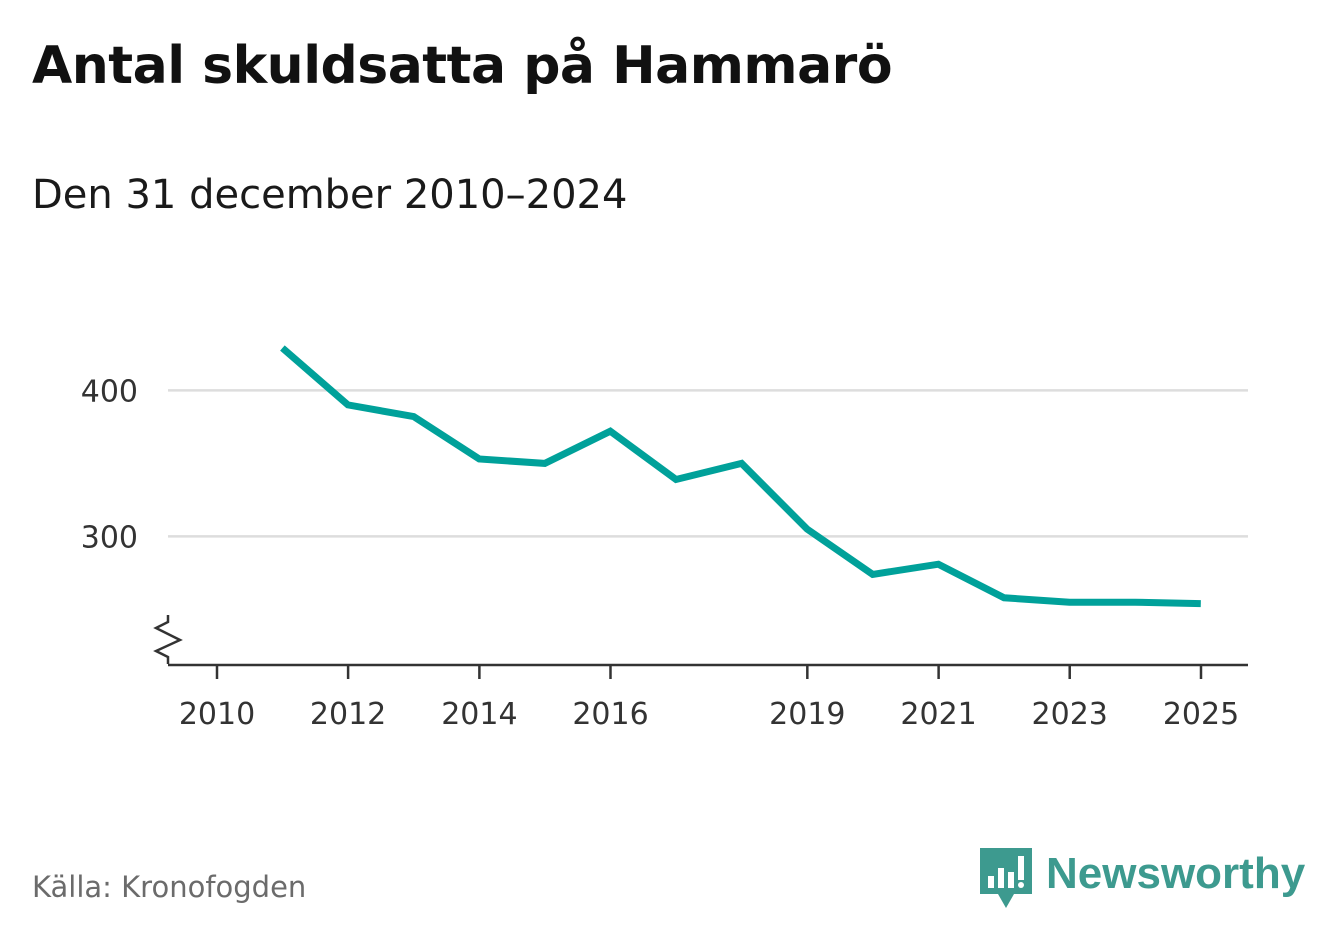 The height and width of the screenshot is (939, 1322). Describe the element at coordinates (709, 714) in the screenshot. I see `x-axis-labels: 2010 2012 2014 2016 2019 2021 2023 2025` at that location.